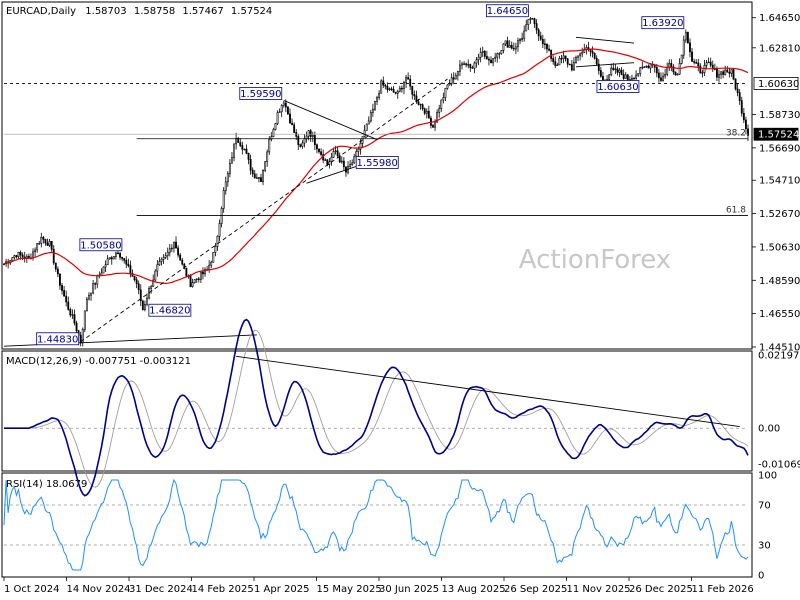 This screenshot has width=800, height=600. Describe the element at coordinates (57, 339) in the screenshot. I see `annotation-label: 1.44830` at that location.